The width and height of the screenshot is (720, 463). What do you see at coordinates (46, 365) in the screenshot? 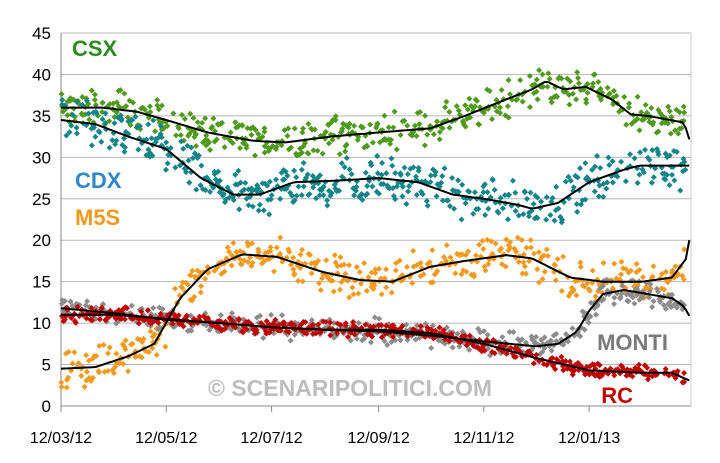
I see `y-tick-label: 5` at bounding box center [46, 365].